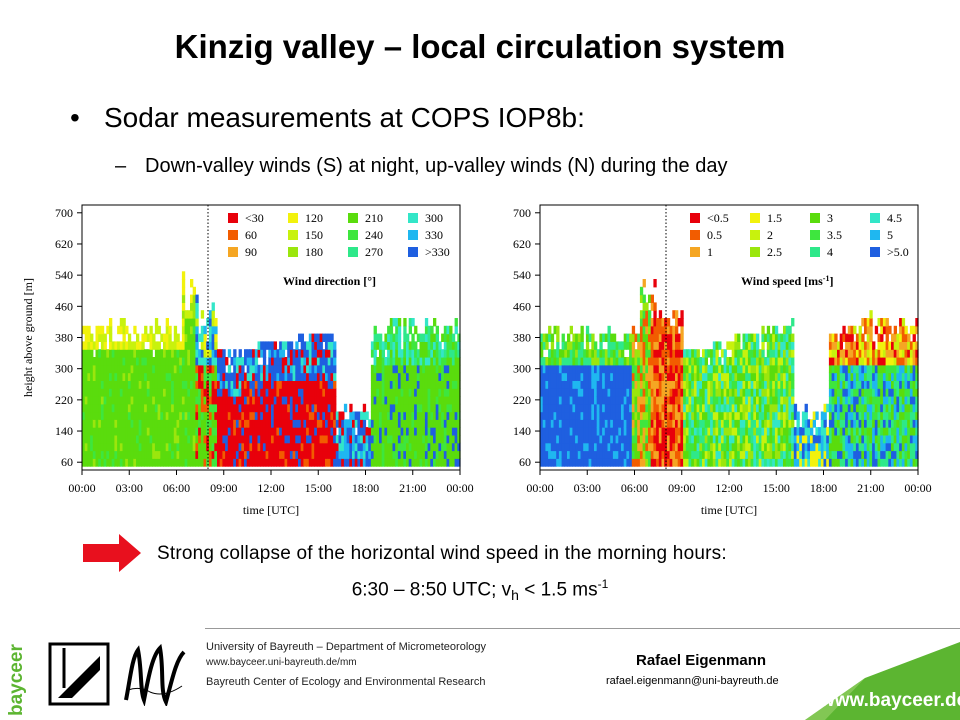 Image resolution: width=960 pixels, height=720 pixels. Describe the element at coordinates (890, 700) in the screenshot. I see `site-link: www.bayceer.de` at that location.